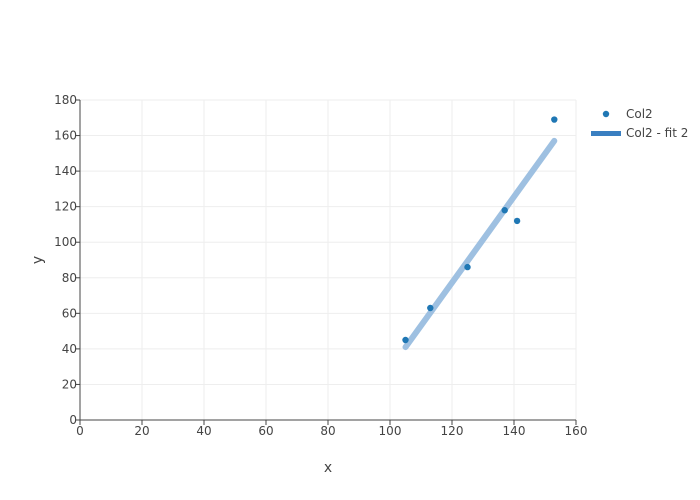 The image size is (700, 500). Describe the element at coordinates (65, 207) in the screenshot. I see `y-tick-label: 120` at that location.